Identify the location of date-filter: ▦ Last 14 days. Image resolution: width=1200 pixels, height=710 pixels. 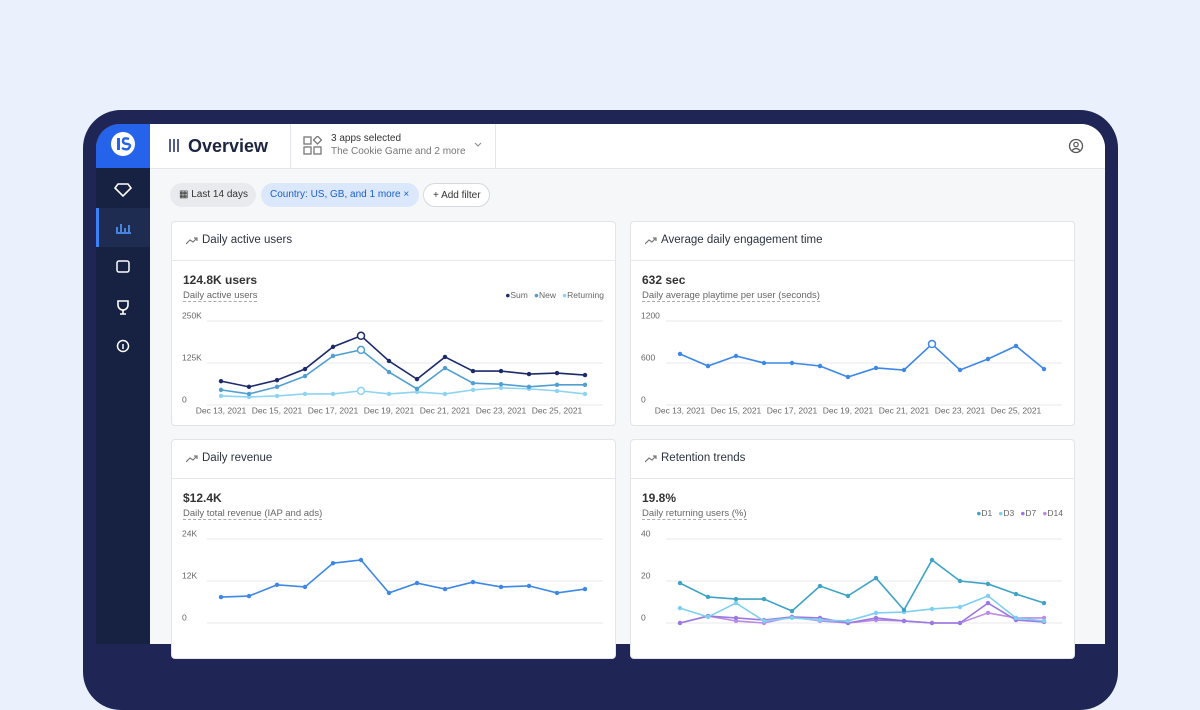
(213, 195).